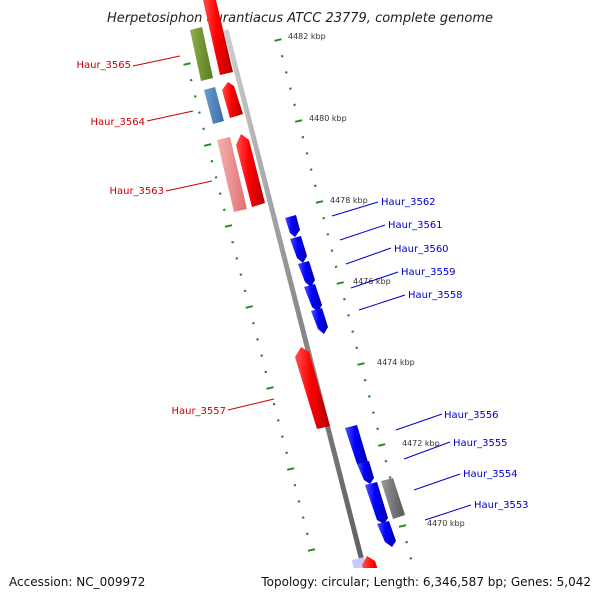 The height and width of the screenshot is (600, 600). Describe the element at coordinates (490, 474) in the screenshot. I see `gene-label: Haur_3554` at that location.